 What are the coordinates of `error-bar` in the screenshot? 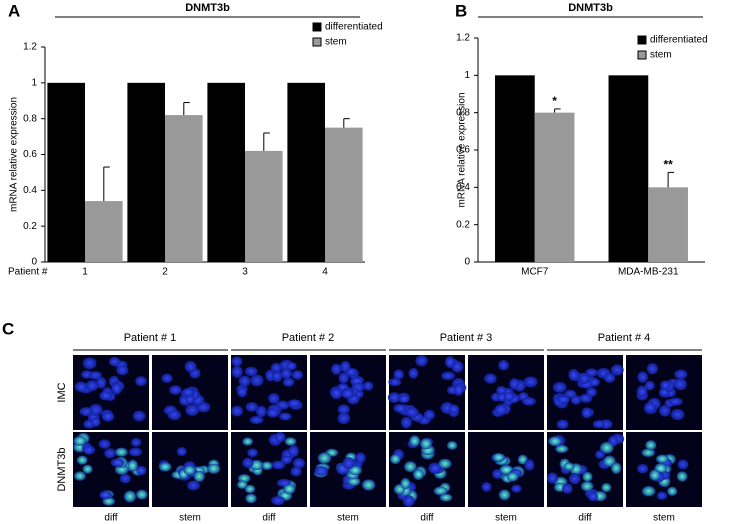 It's located at (186, 109).